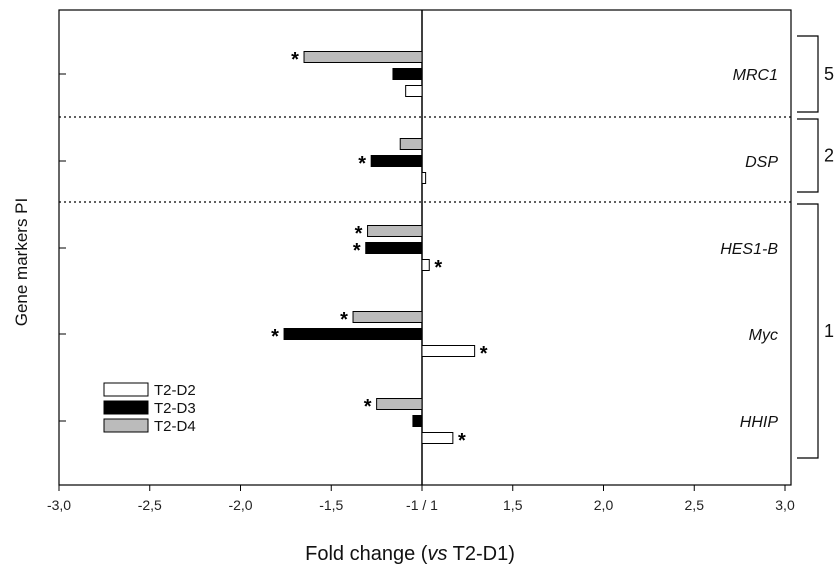 This screenshot has width=836, height=571. What do you see at coordinates (175, 426) in the screenshot?
I see `legend-label-t2-d4: T2-D4` at bounding box center [175, 426].